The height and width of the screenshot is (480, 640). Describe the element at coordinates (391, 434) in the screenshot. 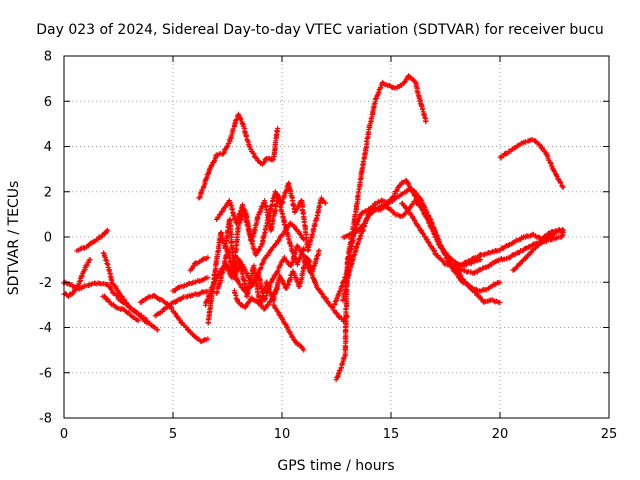

I see `x-tick-label: 15` at that location.